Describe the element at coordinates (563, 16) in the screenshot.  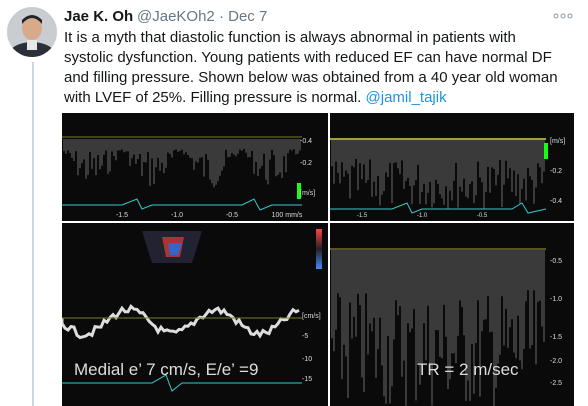
I see `more-icon` at that location.